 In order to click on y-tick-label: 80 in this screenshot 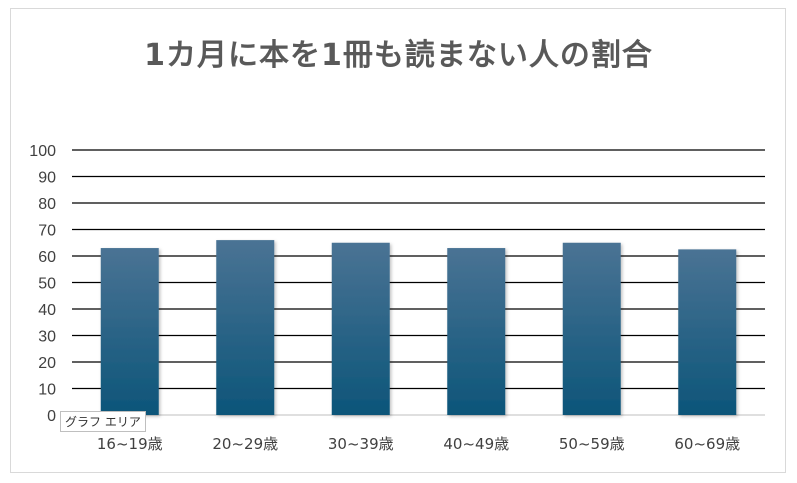, I will do `click(47, 204)`.